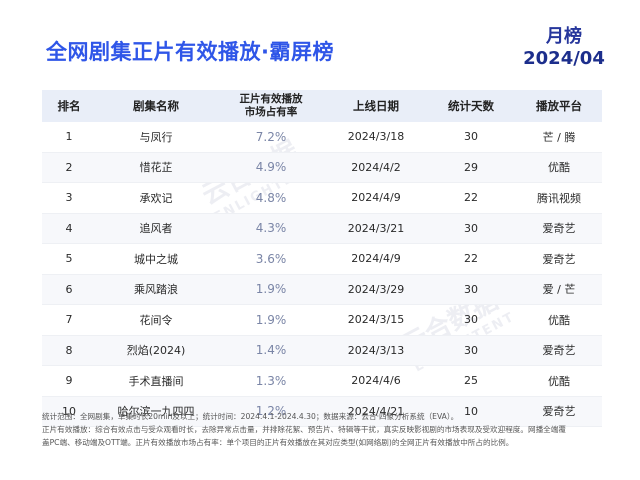 This screenshot has height=480, width=640. Describe the element at coordinates (471, 381) in the screenshot. I see `days-cell: 25` at that location.